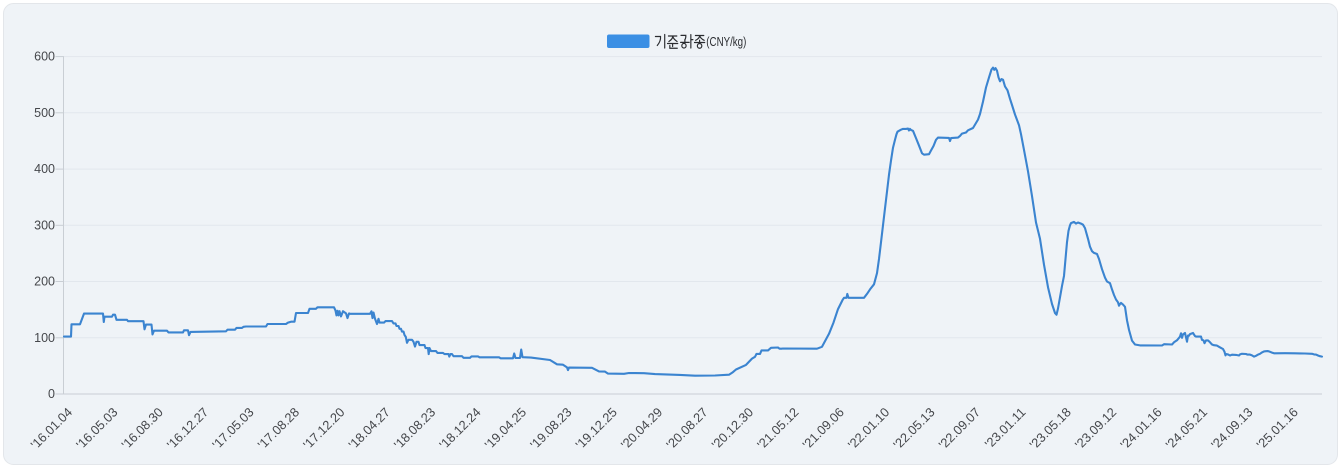 The image size is (1341, 468). I want to click on svg-text: 300, so click(44, 225).